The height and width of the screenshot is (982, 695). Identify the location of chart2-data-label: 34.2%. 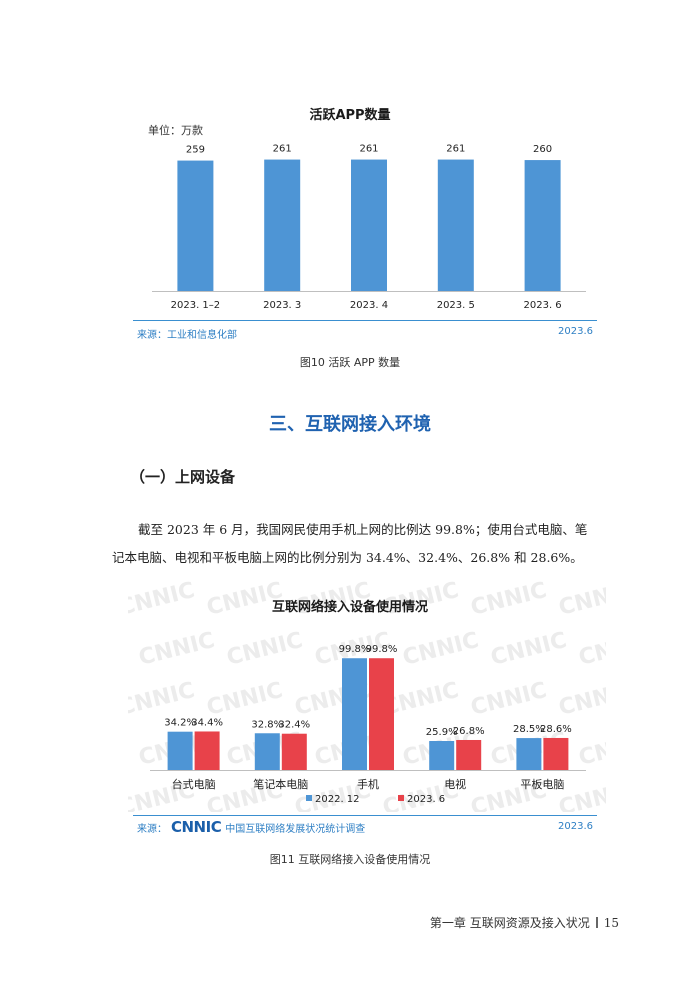
(180, 723).